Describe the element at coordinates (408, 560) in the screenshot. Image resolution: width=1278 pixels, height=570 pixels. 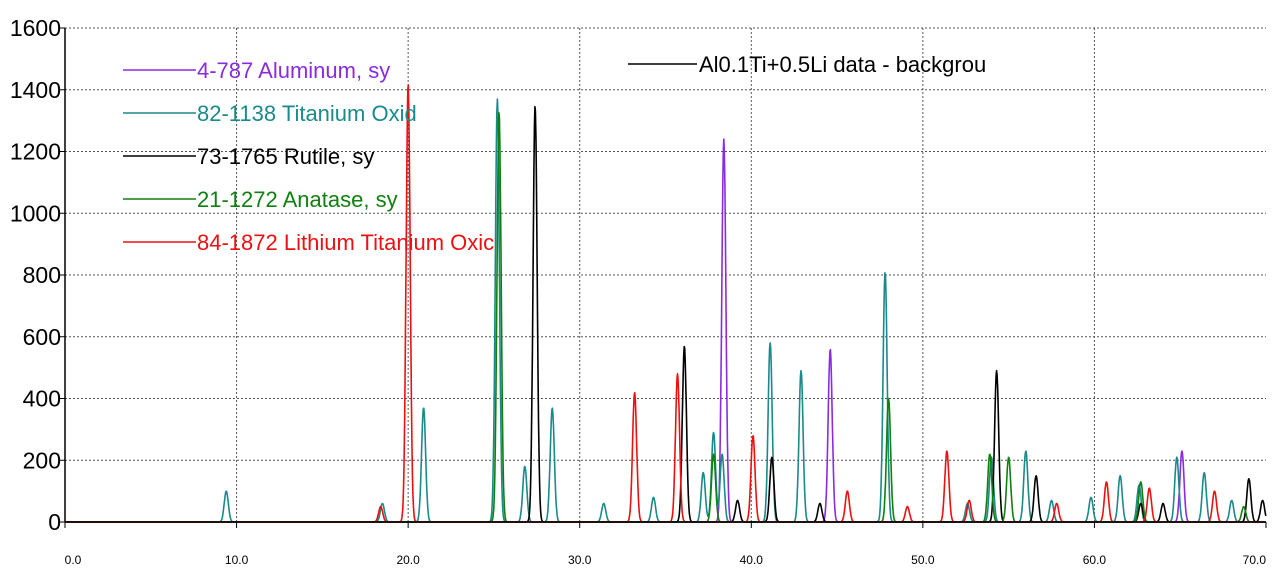
I see `x-tick-label: 20.0` at that location.